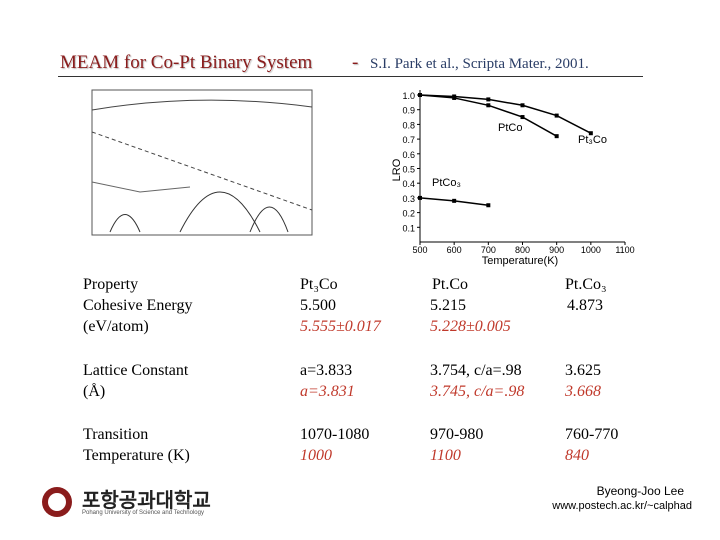  Describe the element at coordinates (408, 199) in the screenshot. I see `y-tick-label: 0.3` at that location.